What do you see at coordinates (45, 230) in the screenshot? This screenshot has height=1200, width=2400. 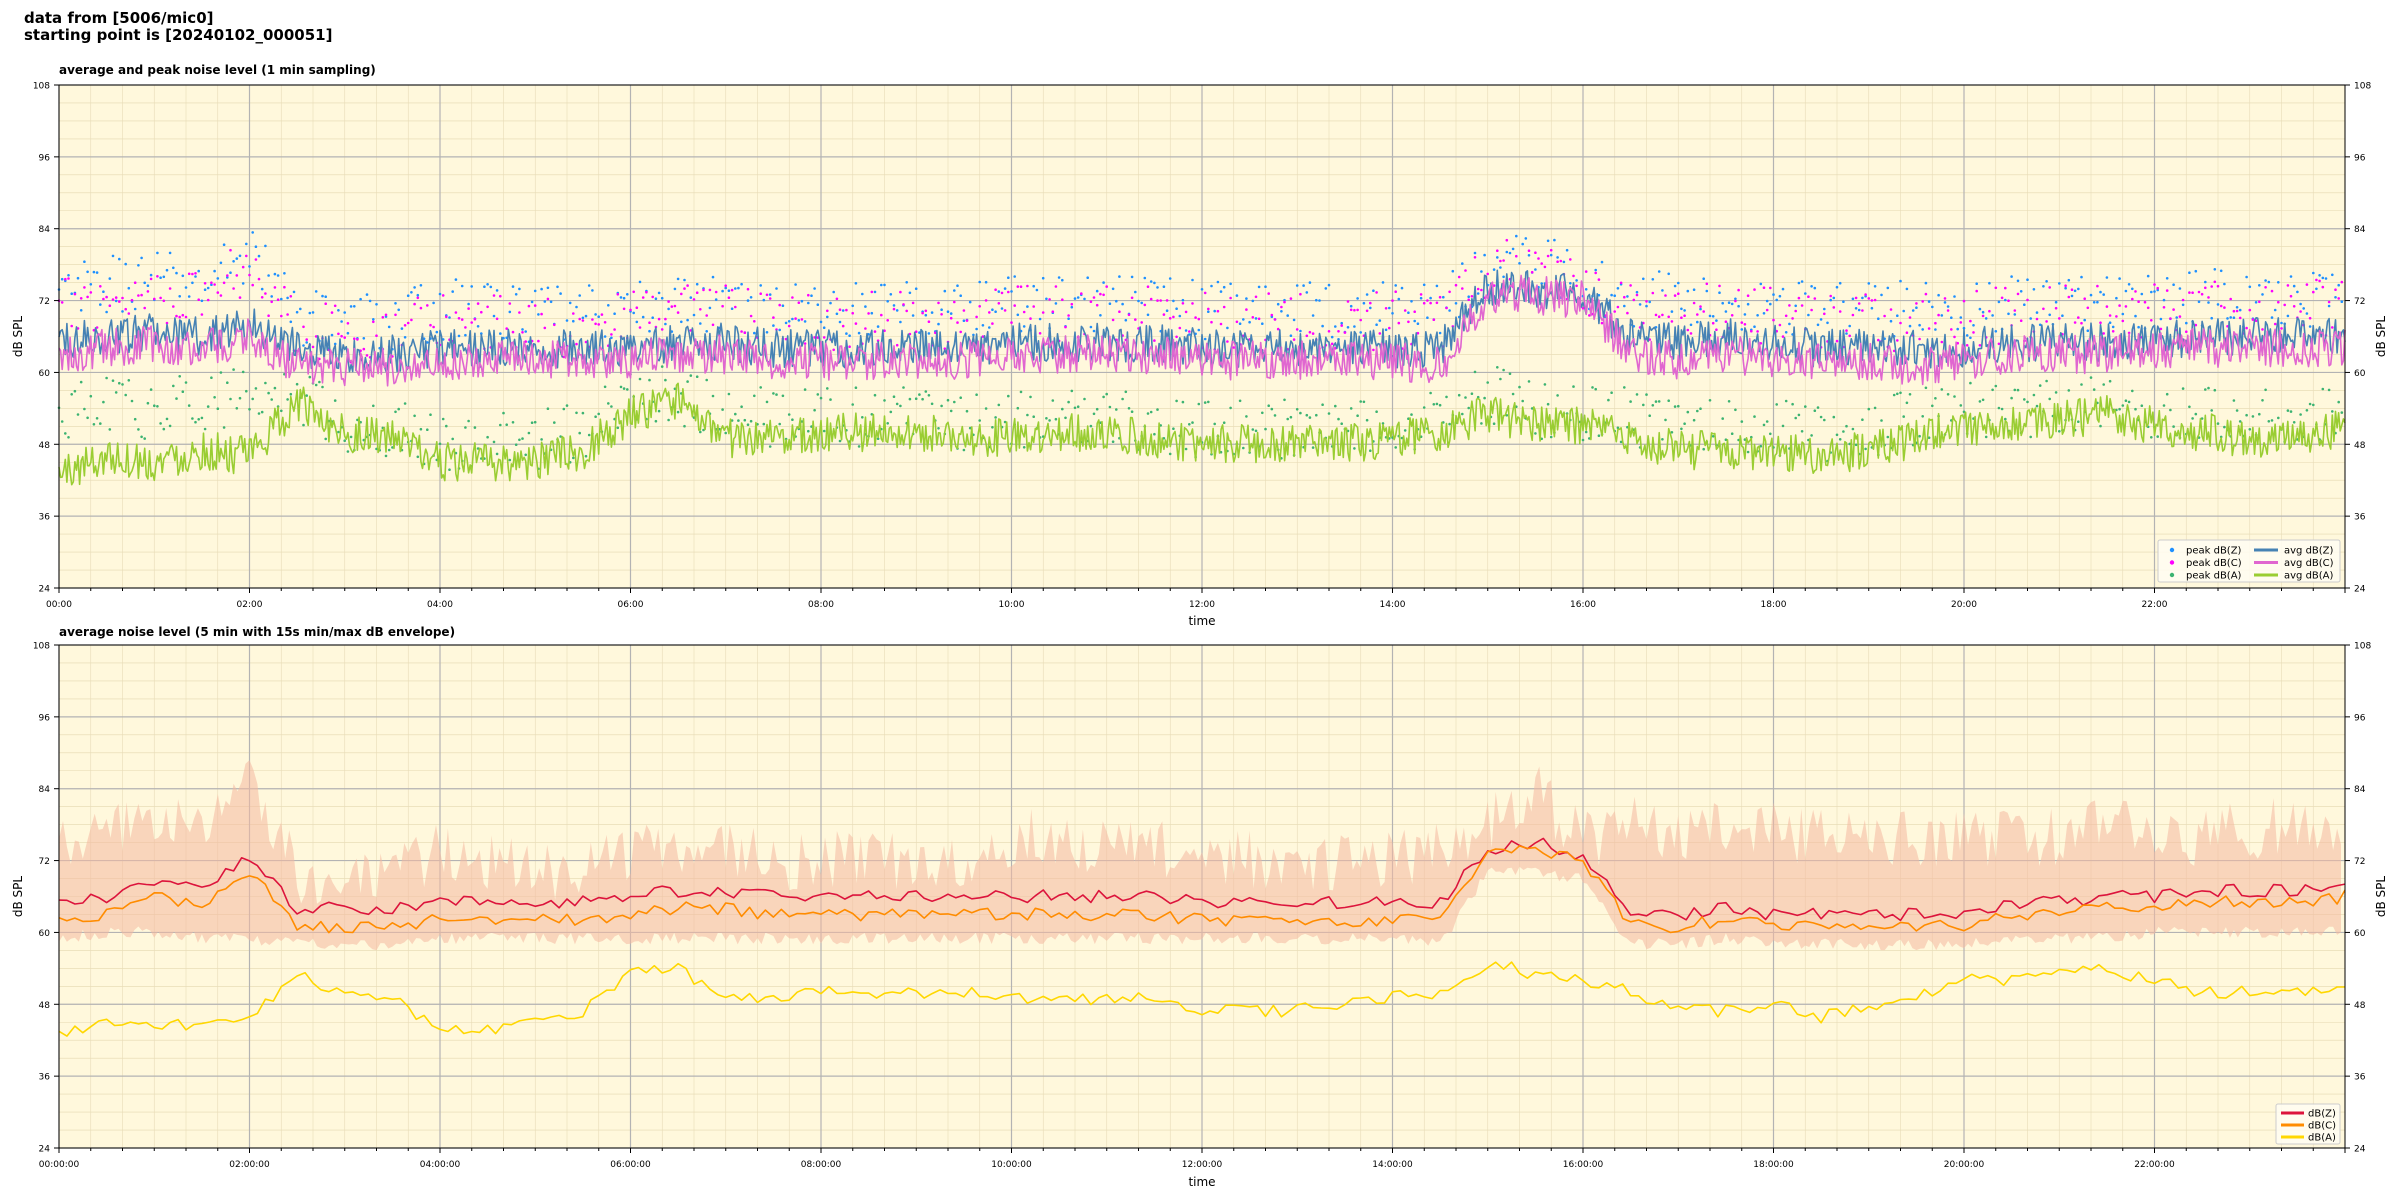 I see `y-tick-label: 84` at bounding box center [45, 230].